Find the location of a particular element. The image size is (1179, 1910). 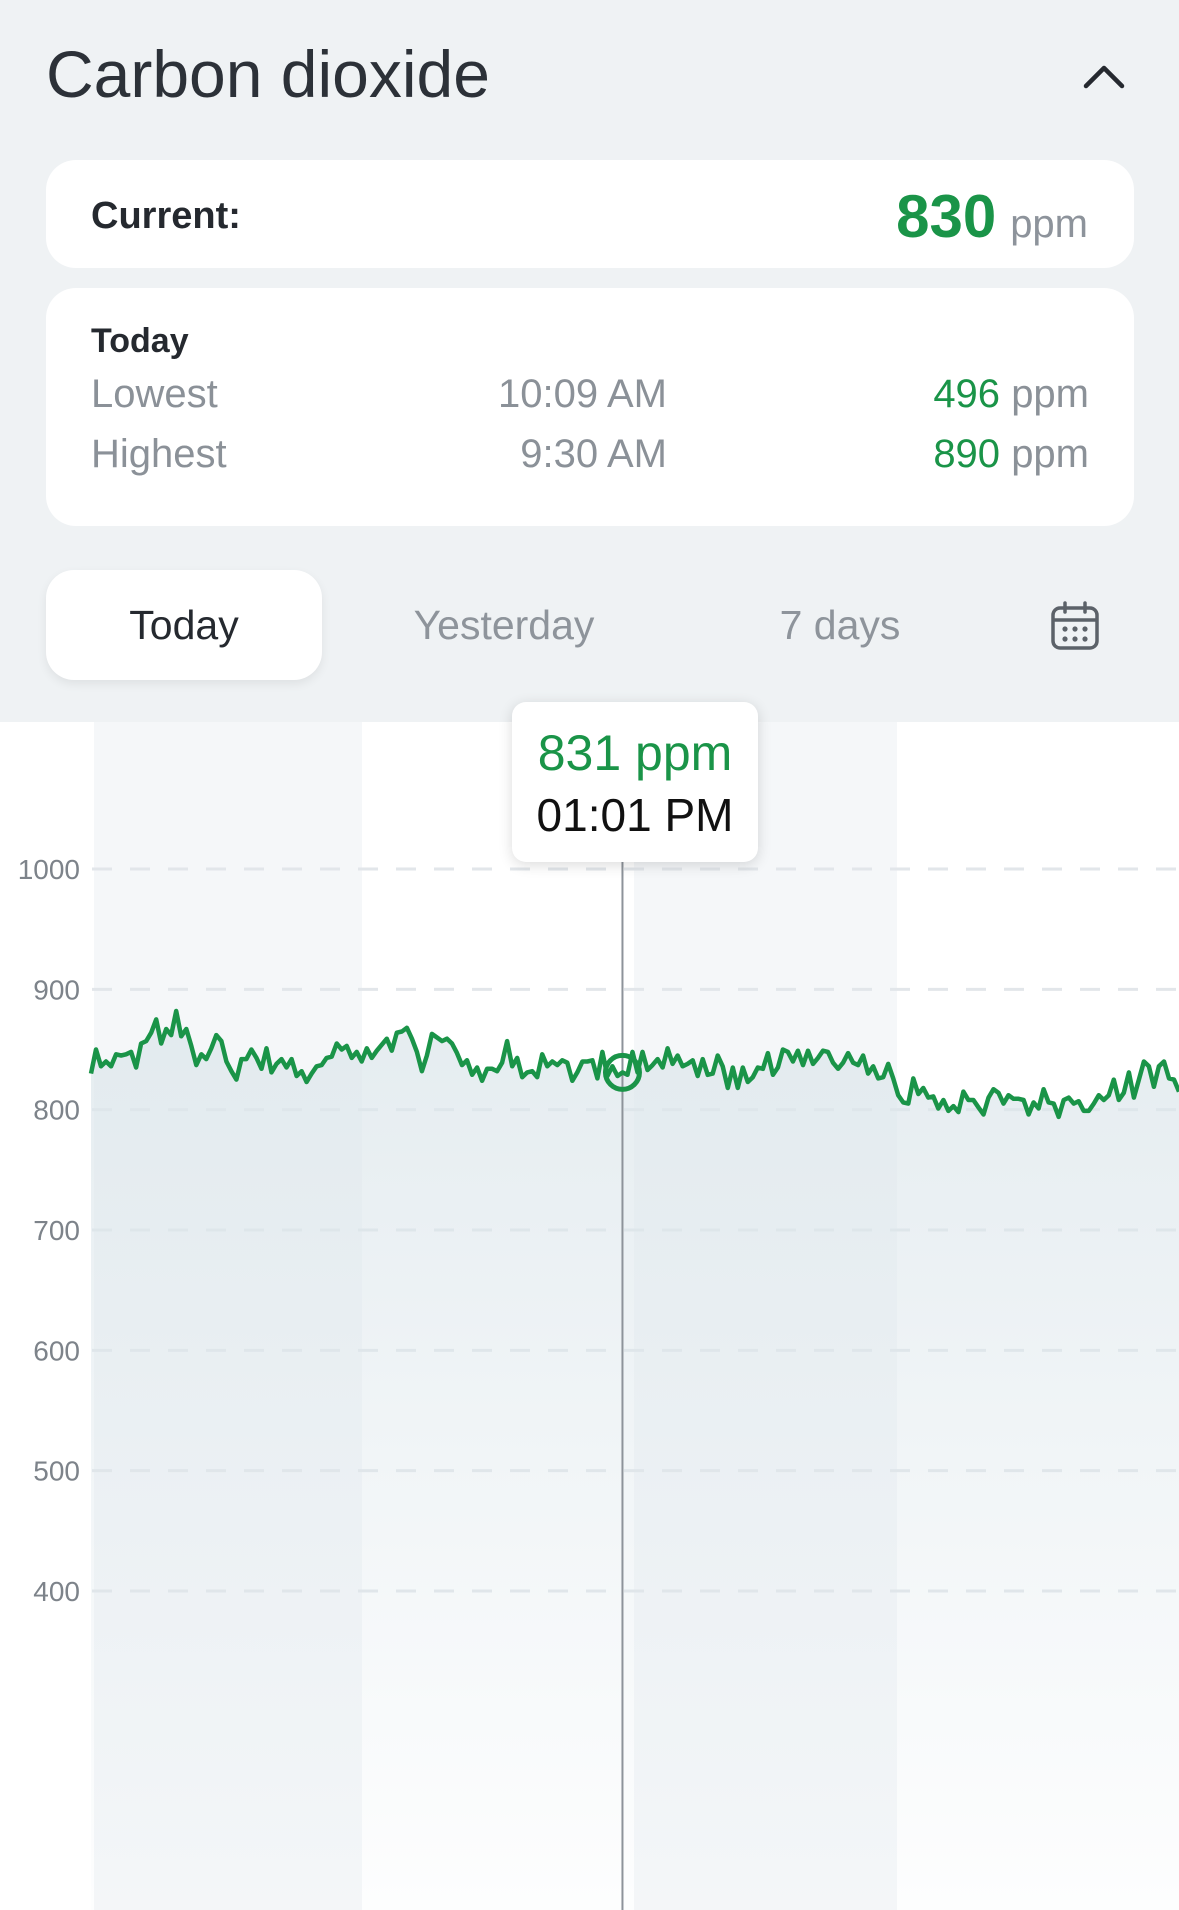

today-stats-title: Today is located at coordinates (140, 341).